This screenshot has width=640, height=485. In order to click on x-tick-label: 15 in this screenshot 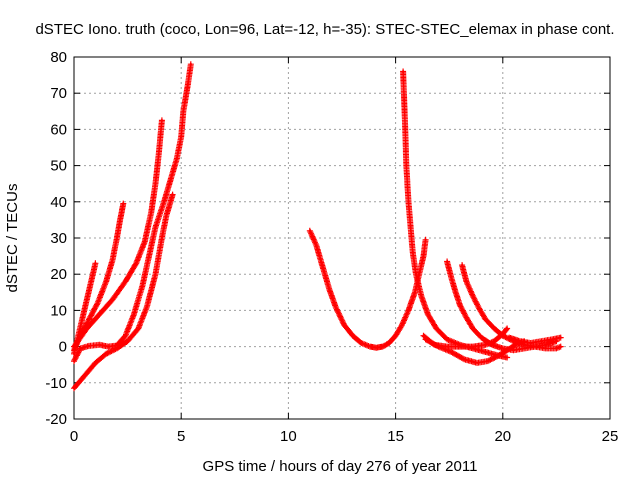, I will do `click(395, 436)`.